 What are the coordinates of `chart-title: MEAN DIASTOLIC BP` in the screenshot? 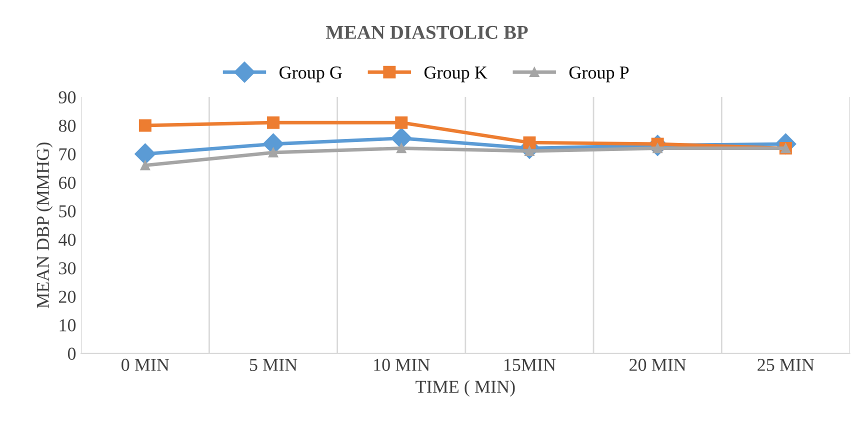 It's located at (427, 32).